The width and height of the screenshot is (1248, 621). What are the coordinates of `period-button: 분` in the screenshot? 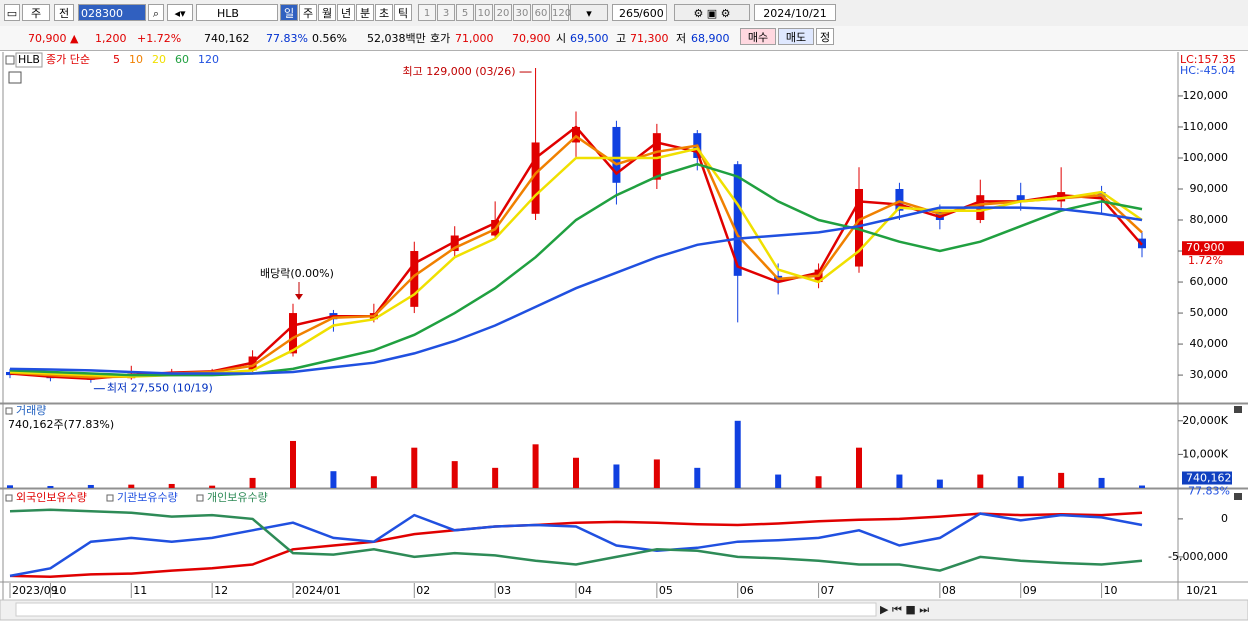 It's located at (365, 12).